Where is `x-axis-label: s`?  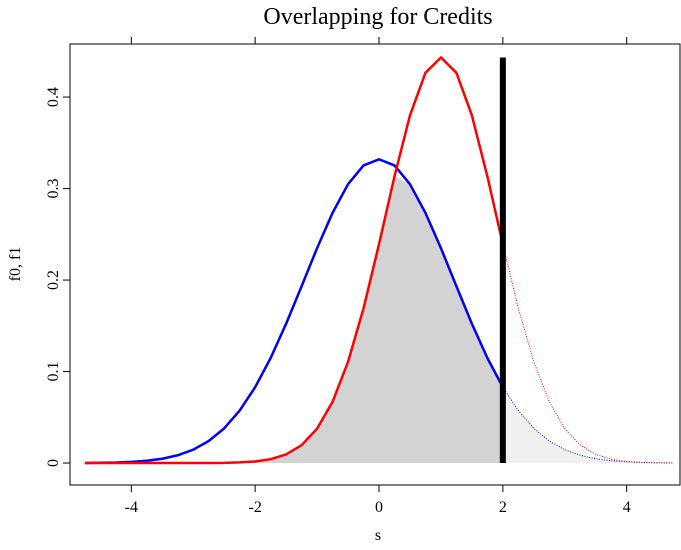
x-axis-label: s is located at coordinates (378, 535).